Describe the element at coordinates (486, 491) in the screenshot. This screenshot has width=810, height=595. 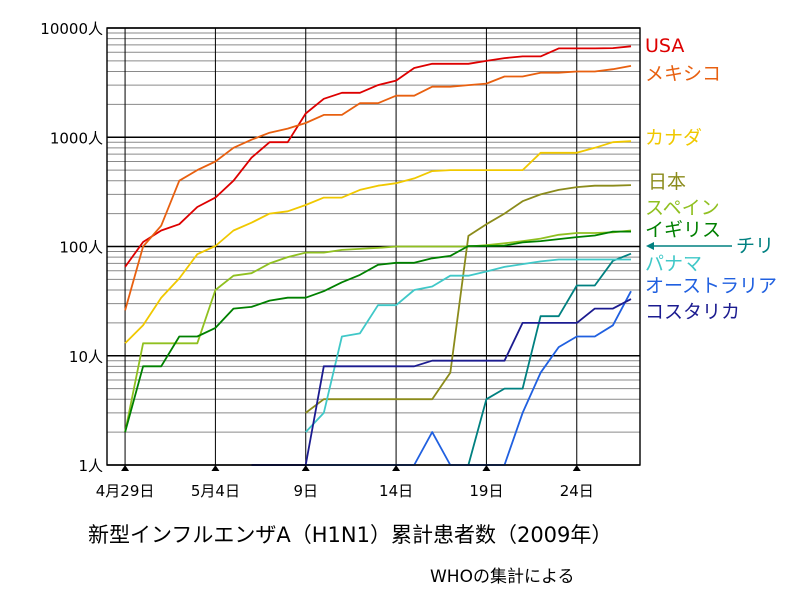
I see `x-tick-label: 19日` at that location.